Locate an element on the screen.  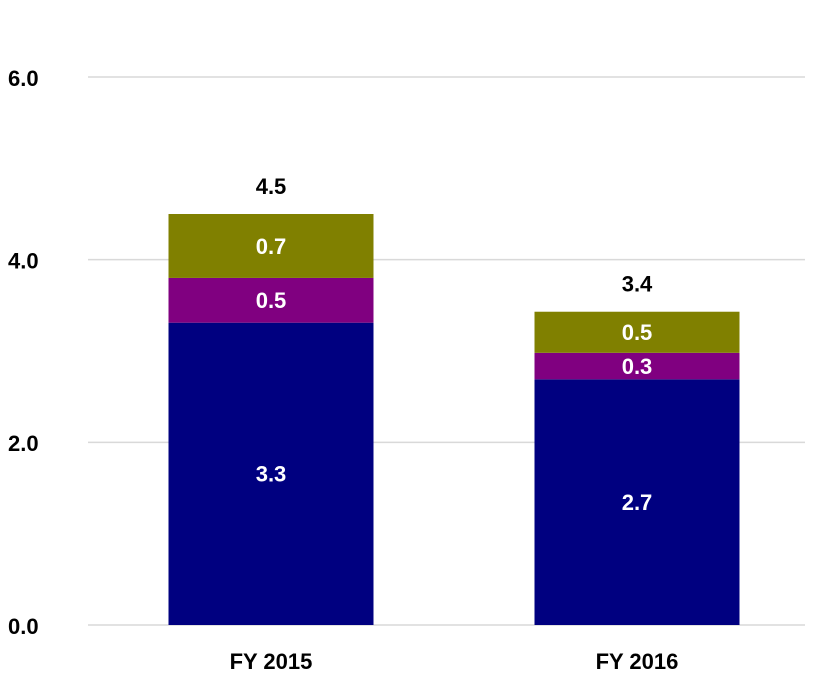
x-tick-label: FY 2015 is located at coordinates (271, 661).